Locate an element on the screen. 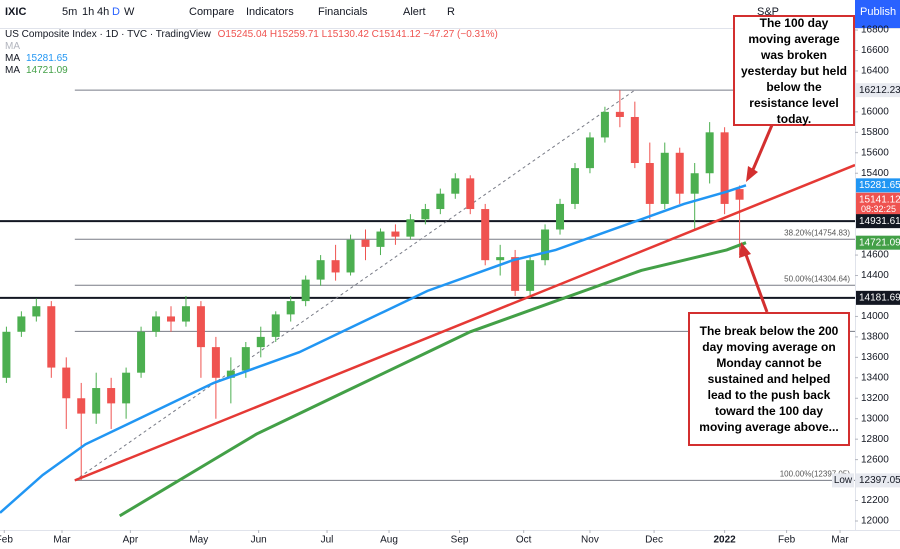  legend-quote: L15130.42 is located at coordinates (345, 34).